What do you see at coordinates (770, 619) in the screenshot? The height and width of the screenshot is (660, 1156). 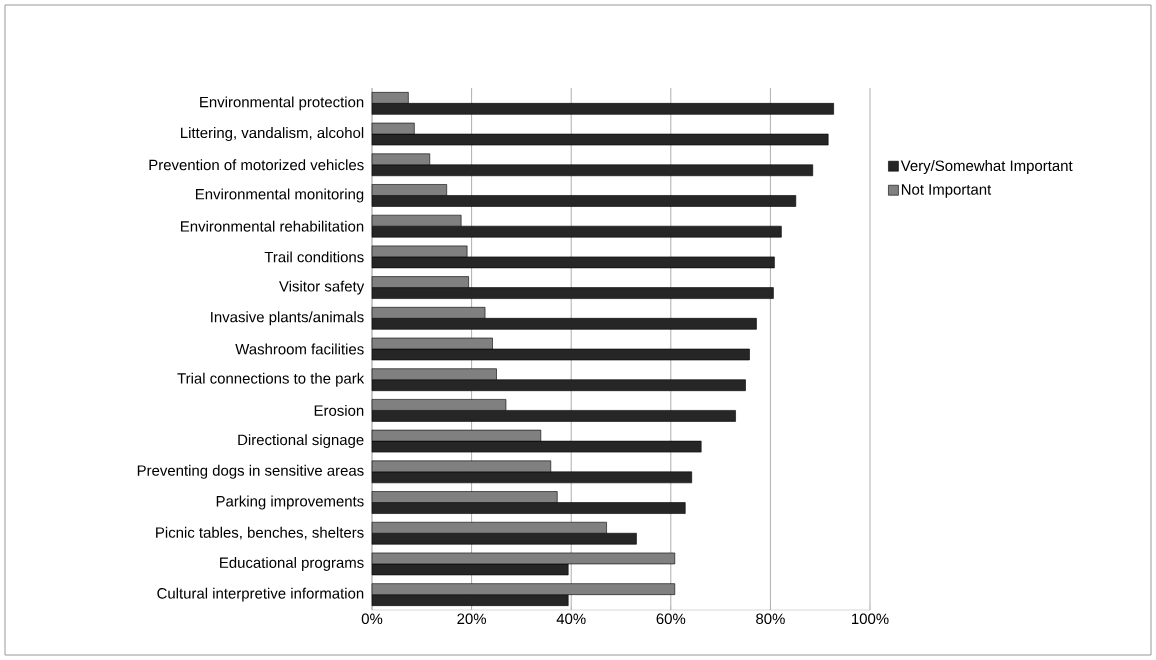 I see `x-tick-label: 80%` at bounding box center [770, 619].